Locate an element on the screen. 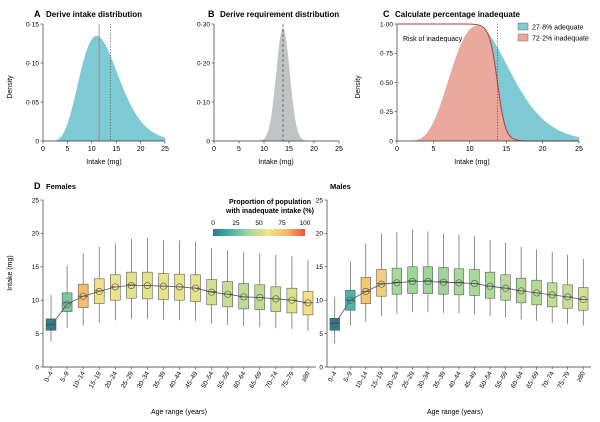 The image size is (600, 422). panel-c-xlabel: Intake (mg) is located at coordinates (471, 162).